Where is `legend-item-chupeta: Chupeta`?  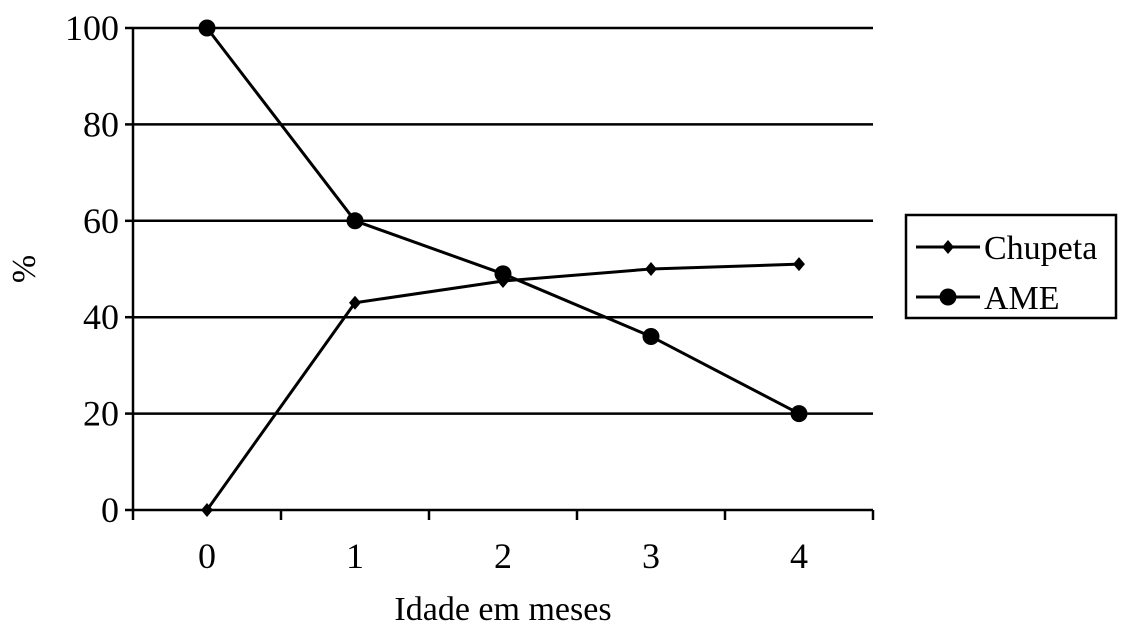
legend-item-chupeta: Chupeta is located at coordinates (1006, 248).